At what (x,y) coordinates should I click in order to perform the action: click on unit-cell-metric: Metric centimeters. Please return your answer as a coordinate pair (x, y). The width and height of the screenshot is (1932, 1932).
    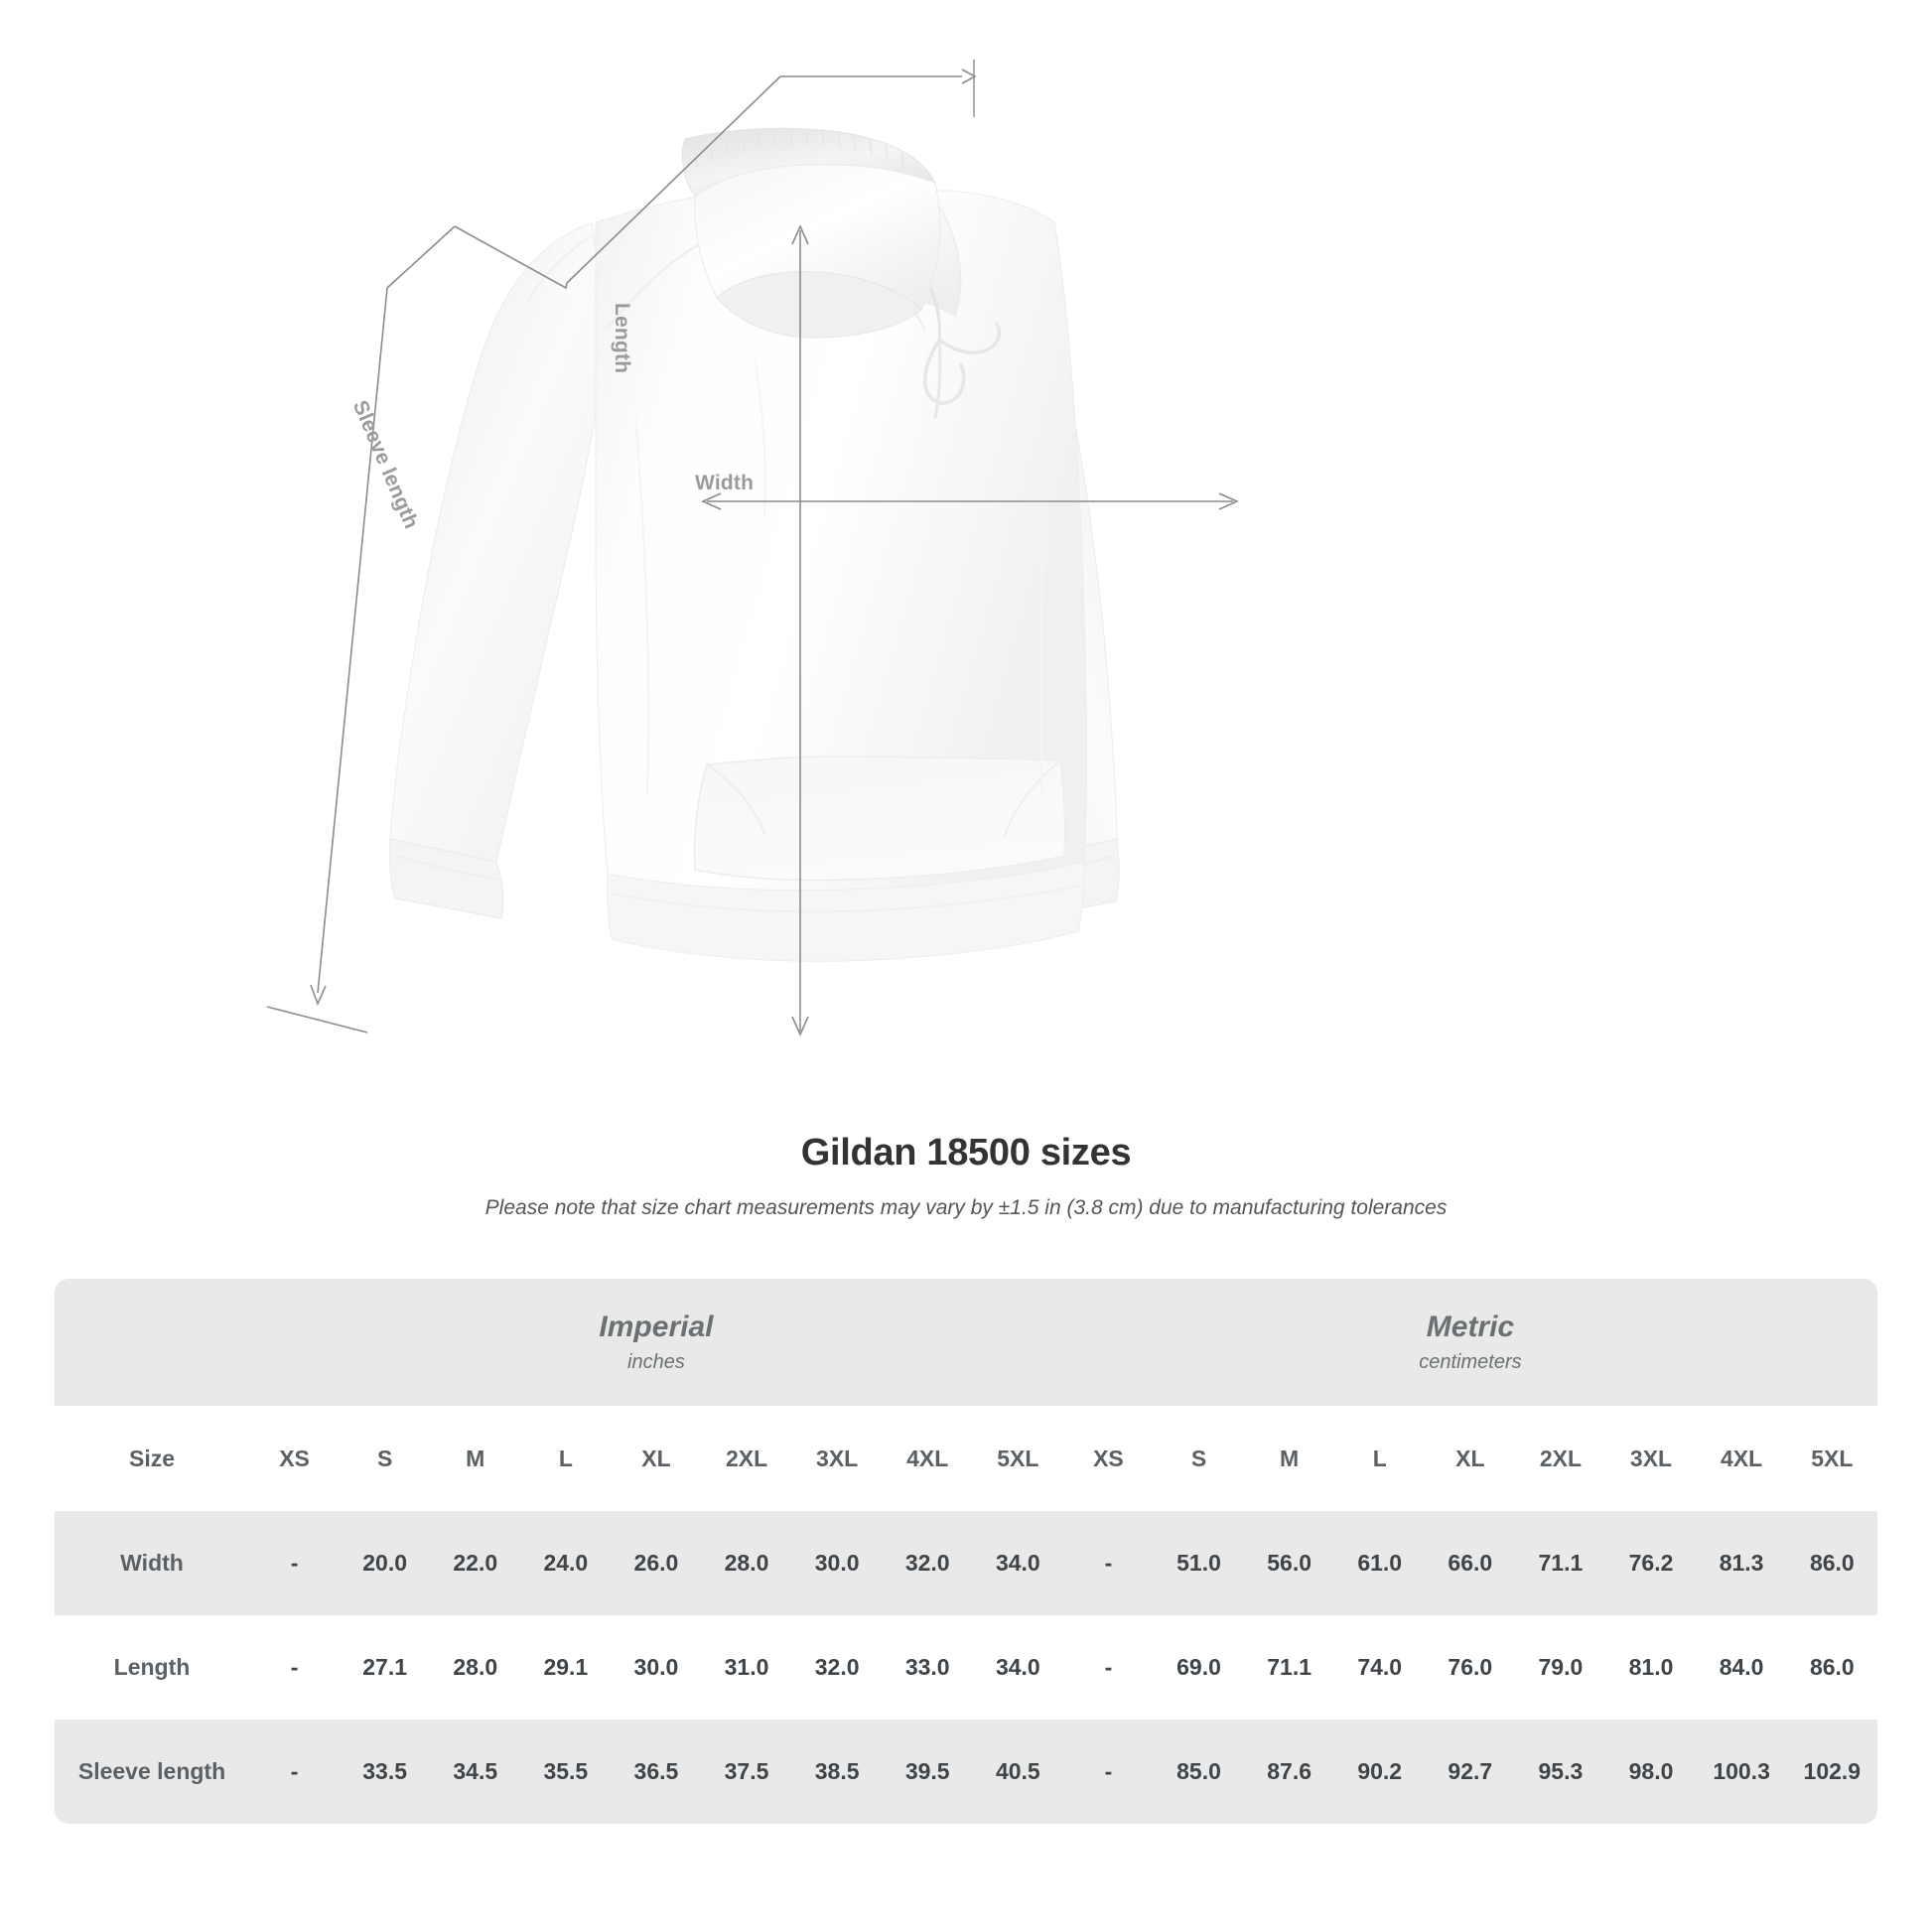
    Looking at the image, I should click on (1470, 1342).